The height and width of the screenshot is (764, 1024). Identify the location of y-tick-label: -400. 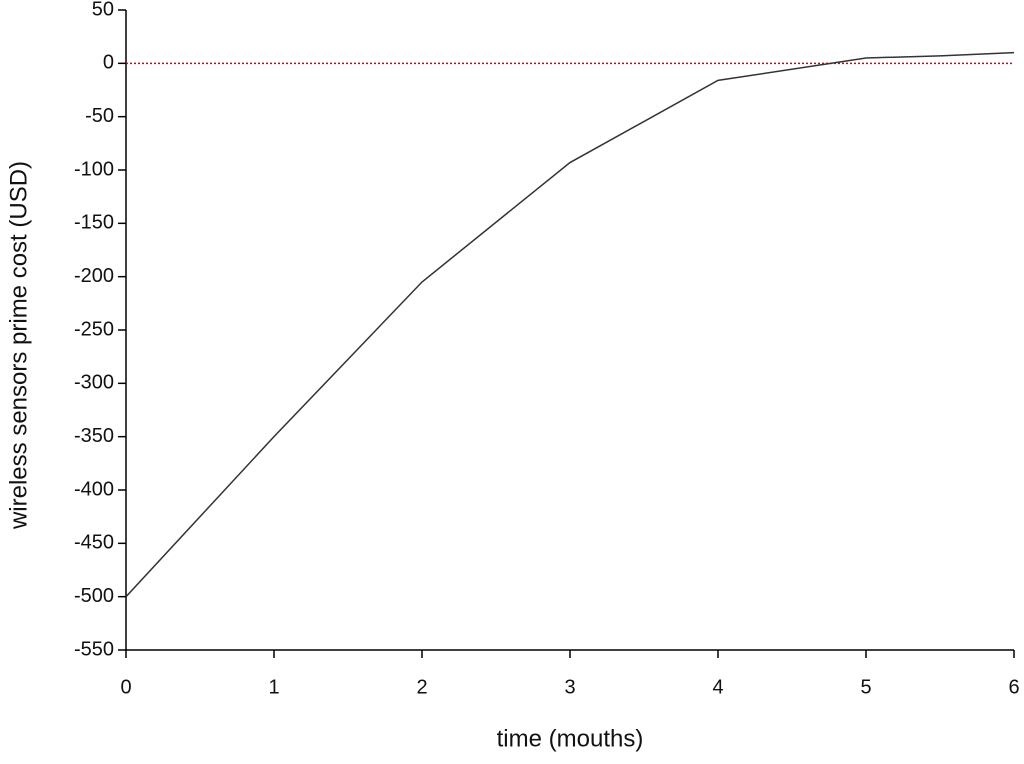
(94, 489).